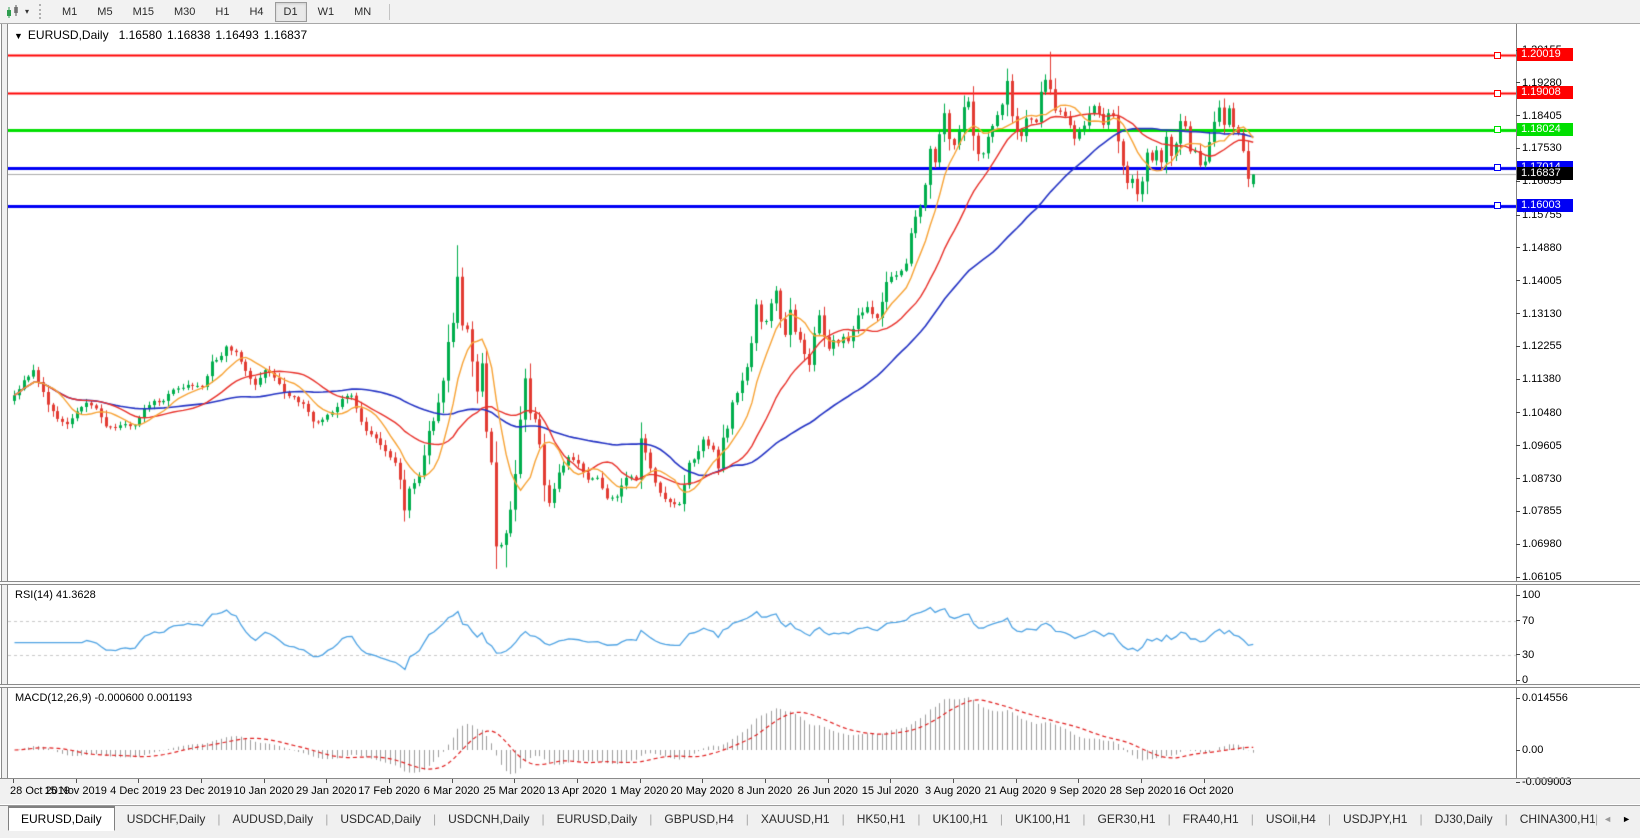  What do you see at coordinates (451, 791) in the screenshot?
I see `date-tick-label: 6 Mar 2020` at bounding box center [451, 791].